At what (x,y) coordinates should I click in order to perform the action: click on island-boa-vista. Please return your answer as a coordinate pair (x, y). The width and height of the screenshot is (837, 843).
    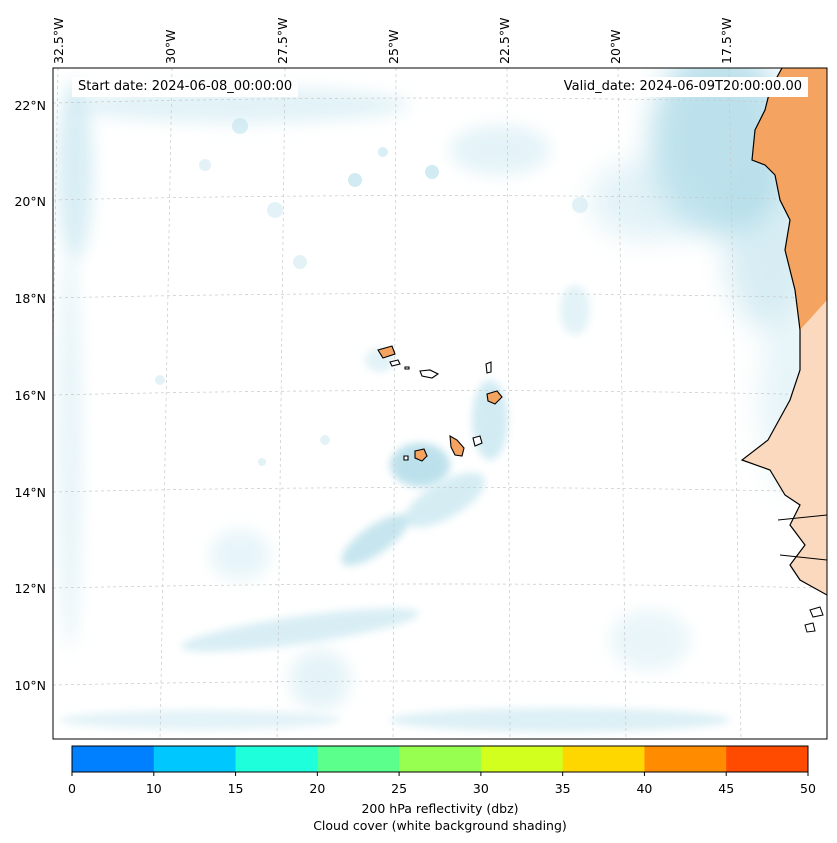
    Looking at the image, I should click on (494, 397).